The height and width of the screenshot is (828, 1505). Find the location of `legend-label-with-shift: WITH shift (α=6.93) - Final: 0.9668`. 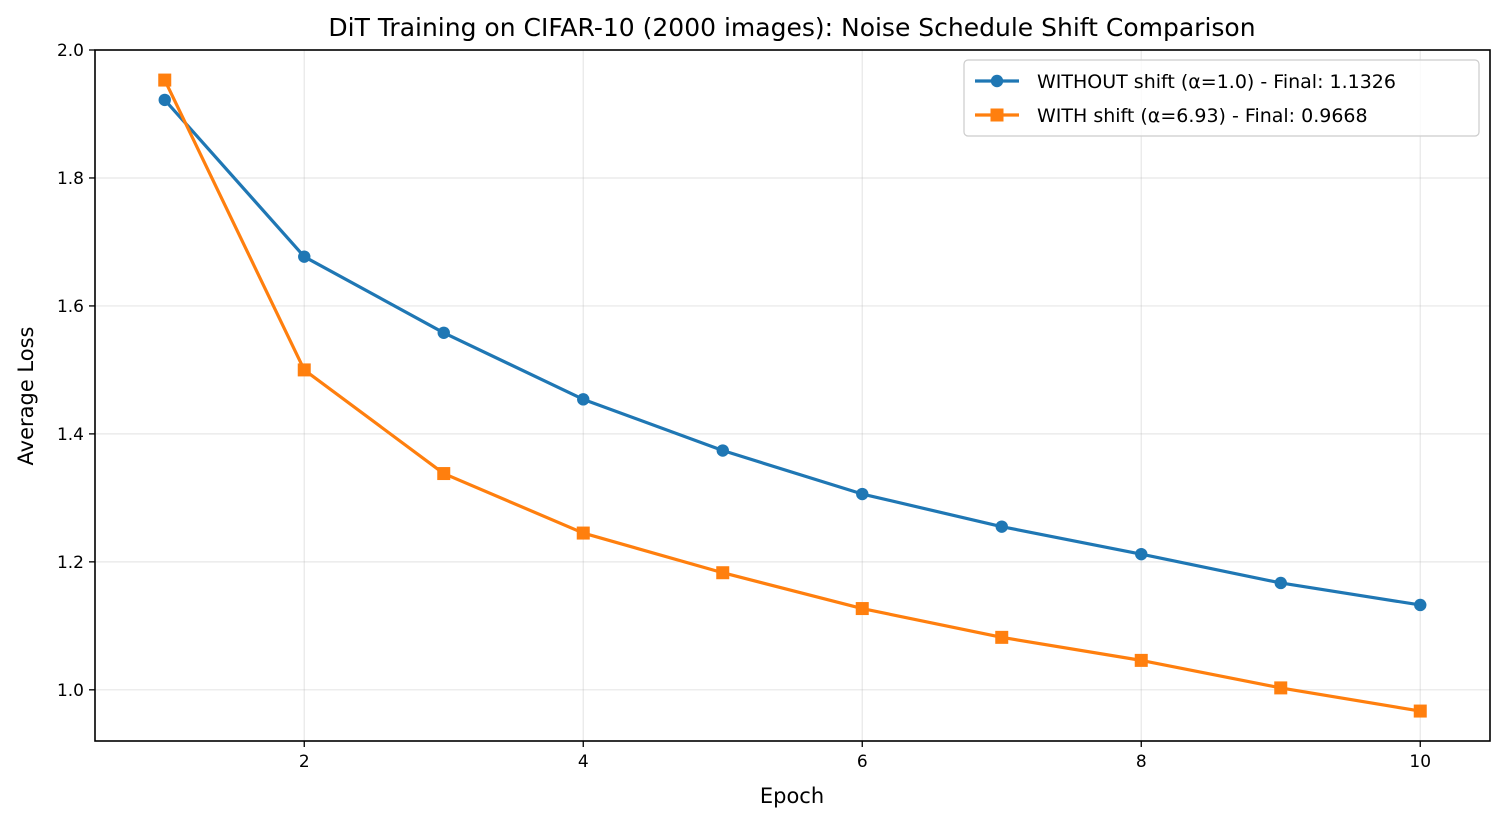

legend-label-with-shift: WITH shift (α=6.93) - Final: 0.9668 is located at coordinates (1202, 116).